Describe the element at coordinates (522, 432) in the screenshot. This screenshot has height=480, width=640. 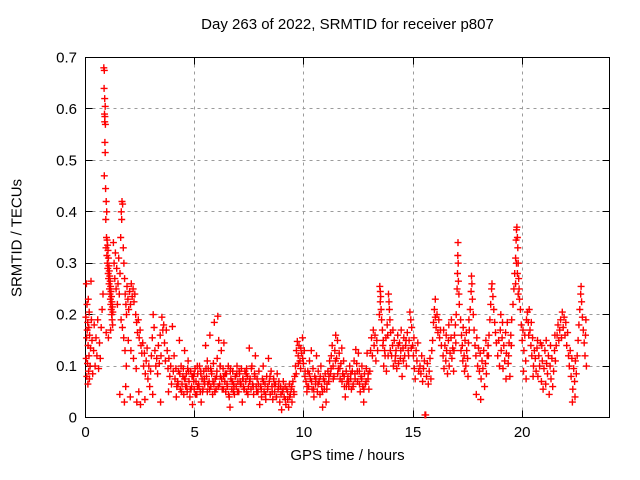
I see `x-tick-label: 20` at that location.